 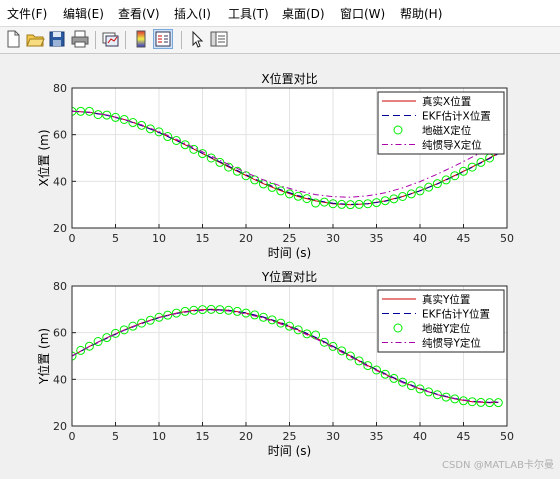 I want to click on menu-desktop: 桌面(D), so click(x=303, y=14).